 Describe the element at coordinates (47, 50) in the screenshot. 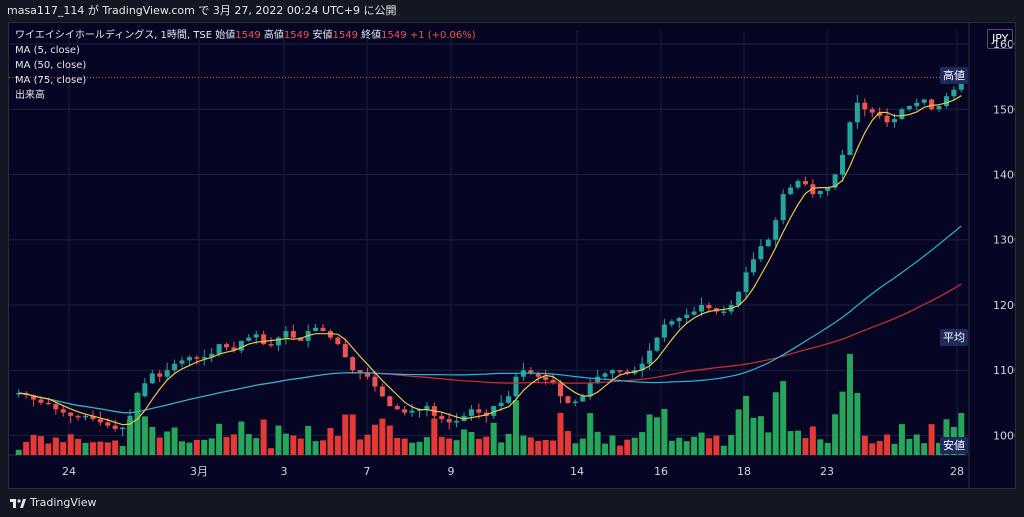

I see `ma5-legend: MA (5, close)` at that location.